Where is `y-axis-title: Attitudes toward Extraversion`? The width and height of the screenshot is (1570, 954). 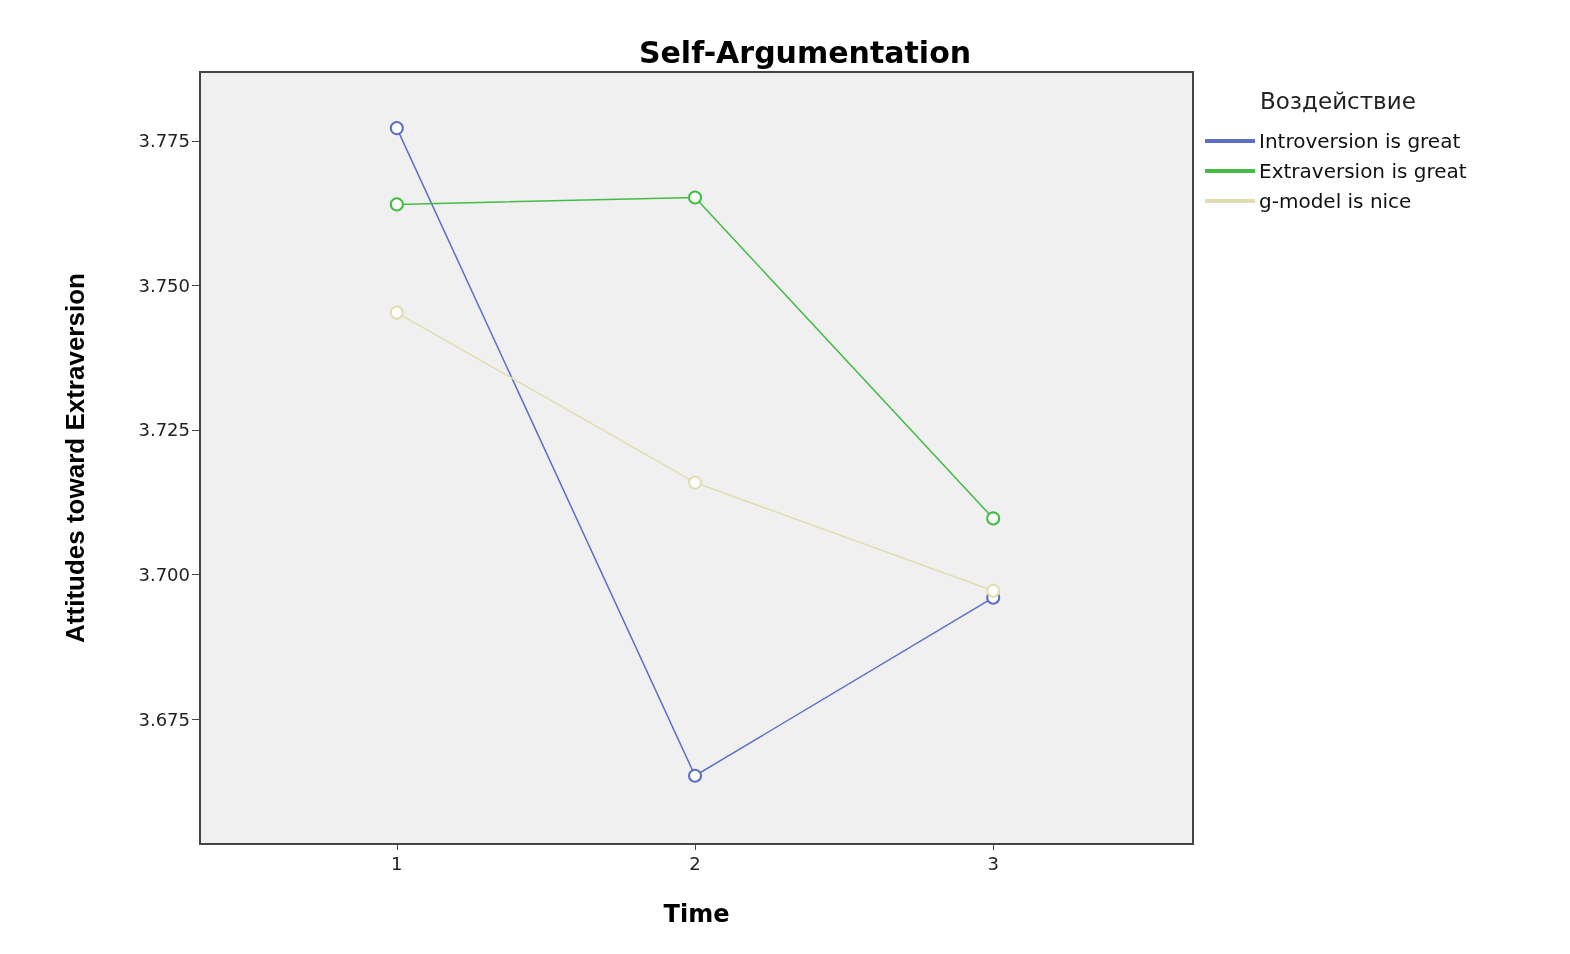
y-axis-title: Attitudes toward Extraversion is located at coordinates (75, 458).